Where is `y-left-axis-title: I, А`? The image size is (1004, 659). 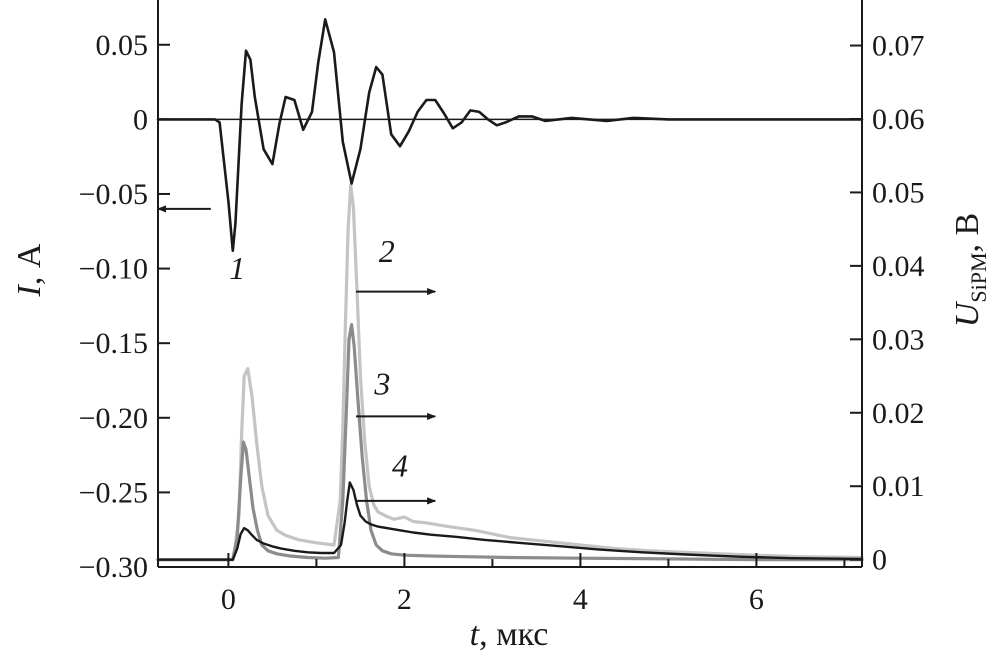
y-left-axis-title: I, А is located at coordinates (29, 270).